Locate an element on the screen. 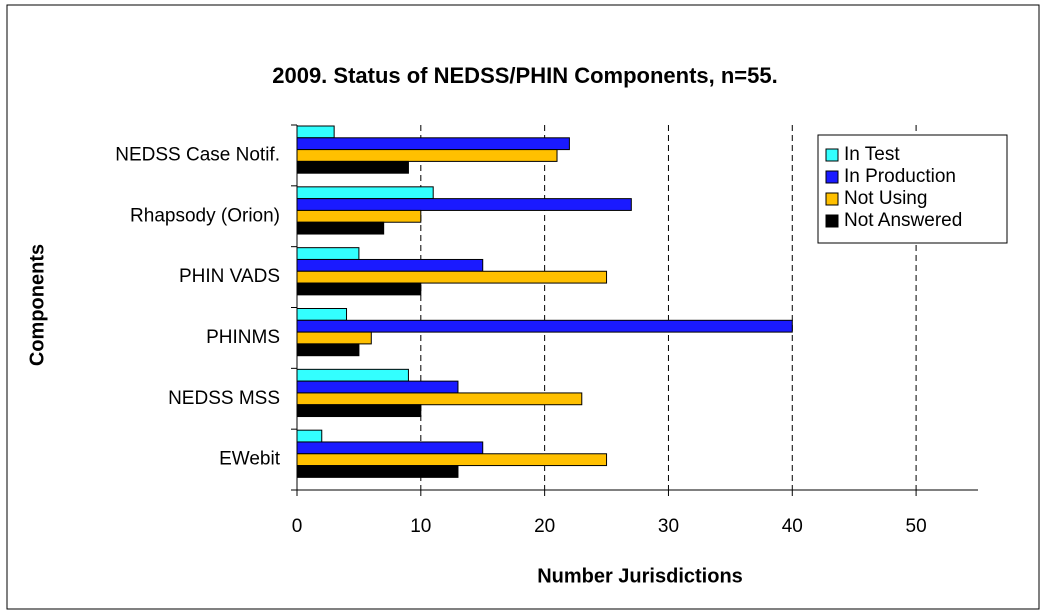  y-tick-label: EWebit is located at coordinates (250, 459).